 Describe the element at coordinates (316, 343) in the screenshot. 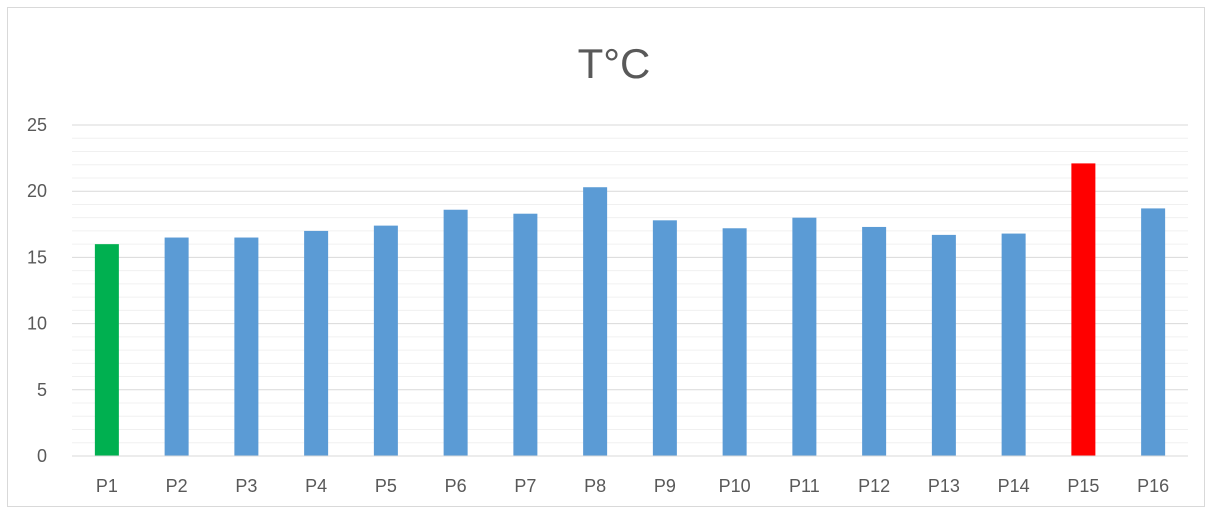

I see `bar-p4` at that location.